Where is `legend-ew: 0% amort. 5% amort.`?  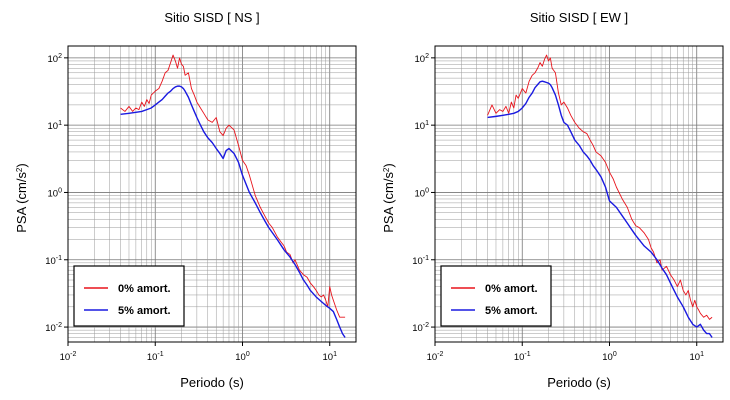
legend-ew: 0% amort. 5% amort. is located at coordinates (496, 296).